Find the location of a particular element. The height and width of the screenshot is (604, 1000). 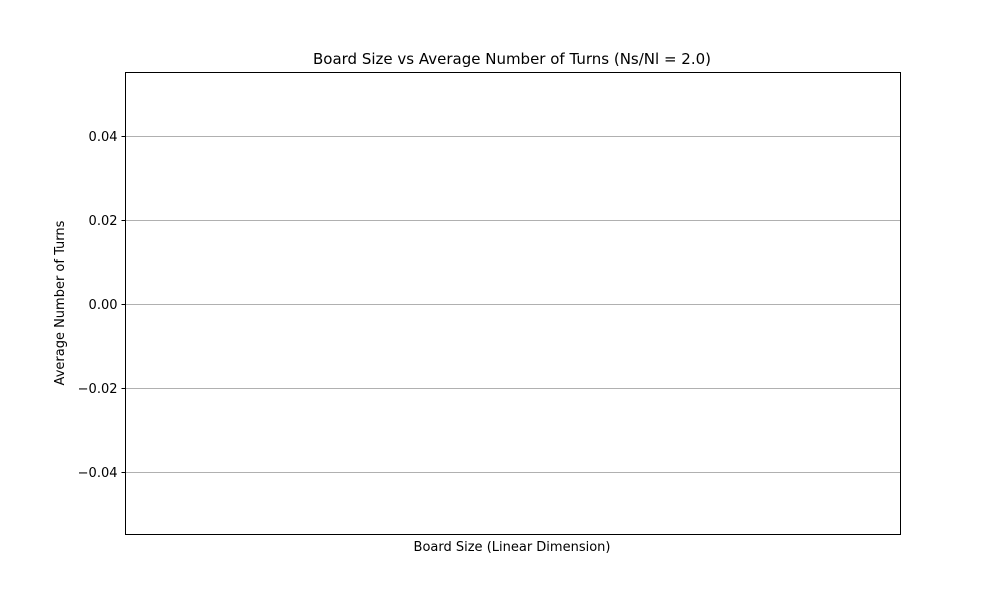

y-axis-label: Average Number of Turns is located at coordinates (60, 302).